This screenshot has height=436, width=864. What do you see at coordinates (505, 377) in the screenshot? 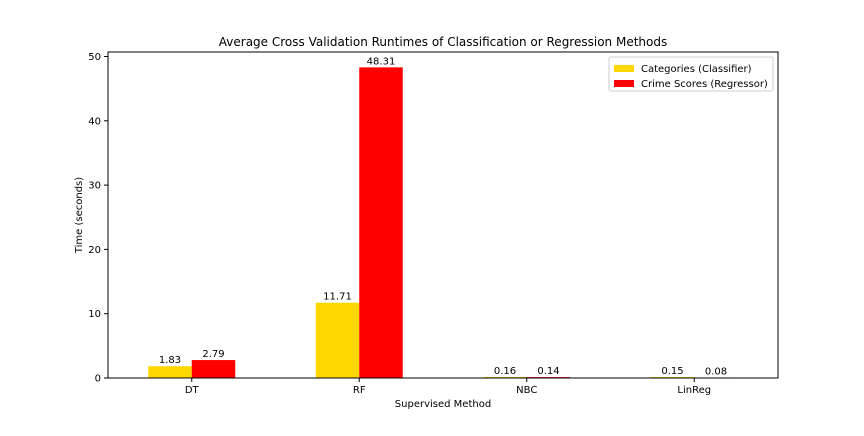
I see `bar-categories-classifier-nbc` at bounding box center [505, 377].